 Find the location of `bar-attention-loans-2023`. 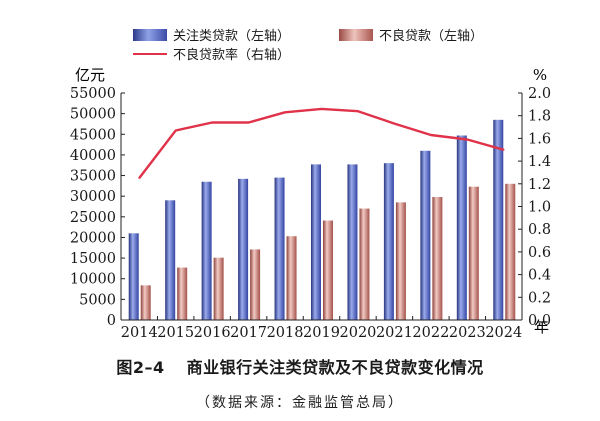

bar-attention-loans-2023 is located at coordinates (461, 227).